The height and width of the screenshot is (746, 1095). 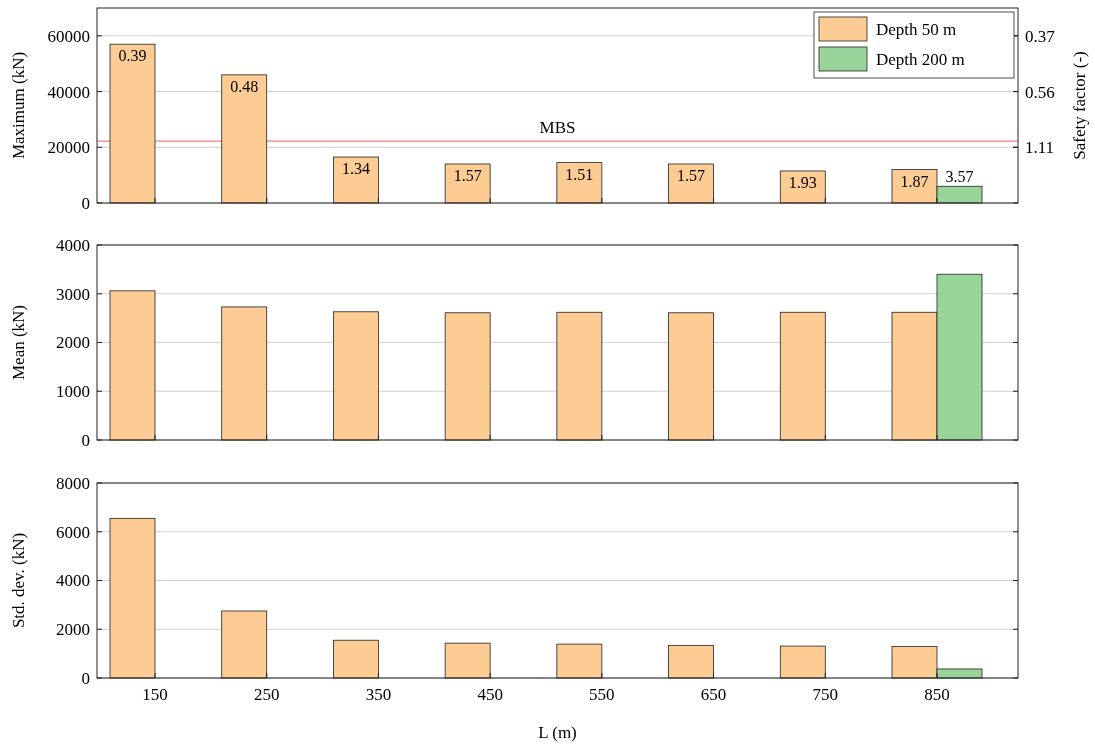 I want to click on text: 0.56, so click(x=1040, y=92).